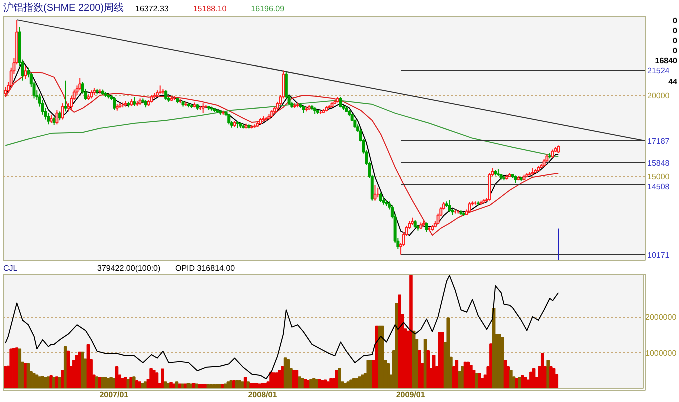 The image size is (679, 402). Describe the element at coordinates (64, 8) in the screenshot. I see `chart-title: 沪铝指数(SHME 2200)周线` at that location.